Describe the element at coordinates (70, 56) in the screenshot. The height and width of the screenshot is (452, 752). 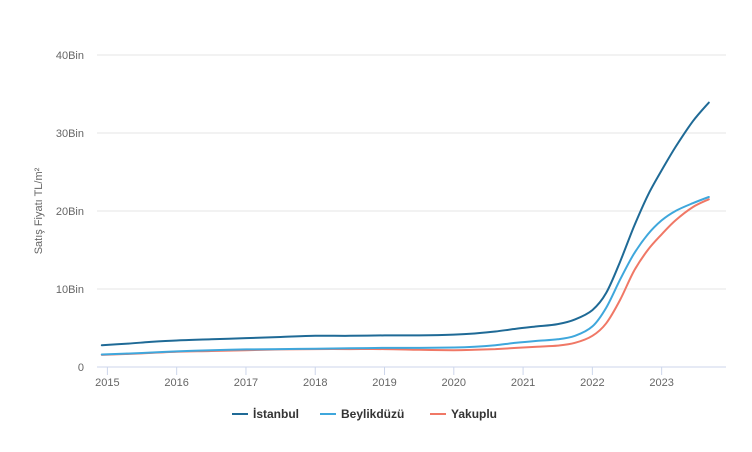
I see `y-tick-label: 40Bin` at that location.